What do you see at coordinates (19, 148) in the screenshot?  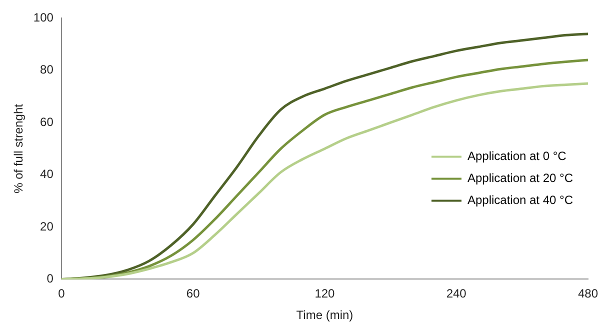 I see `y-axis-title: % of full strenght` at bounding box center [19, 148].